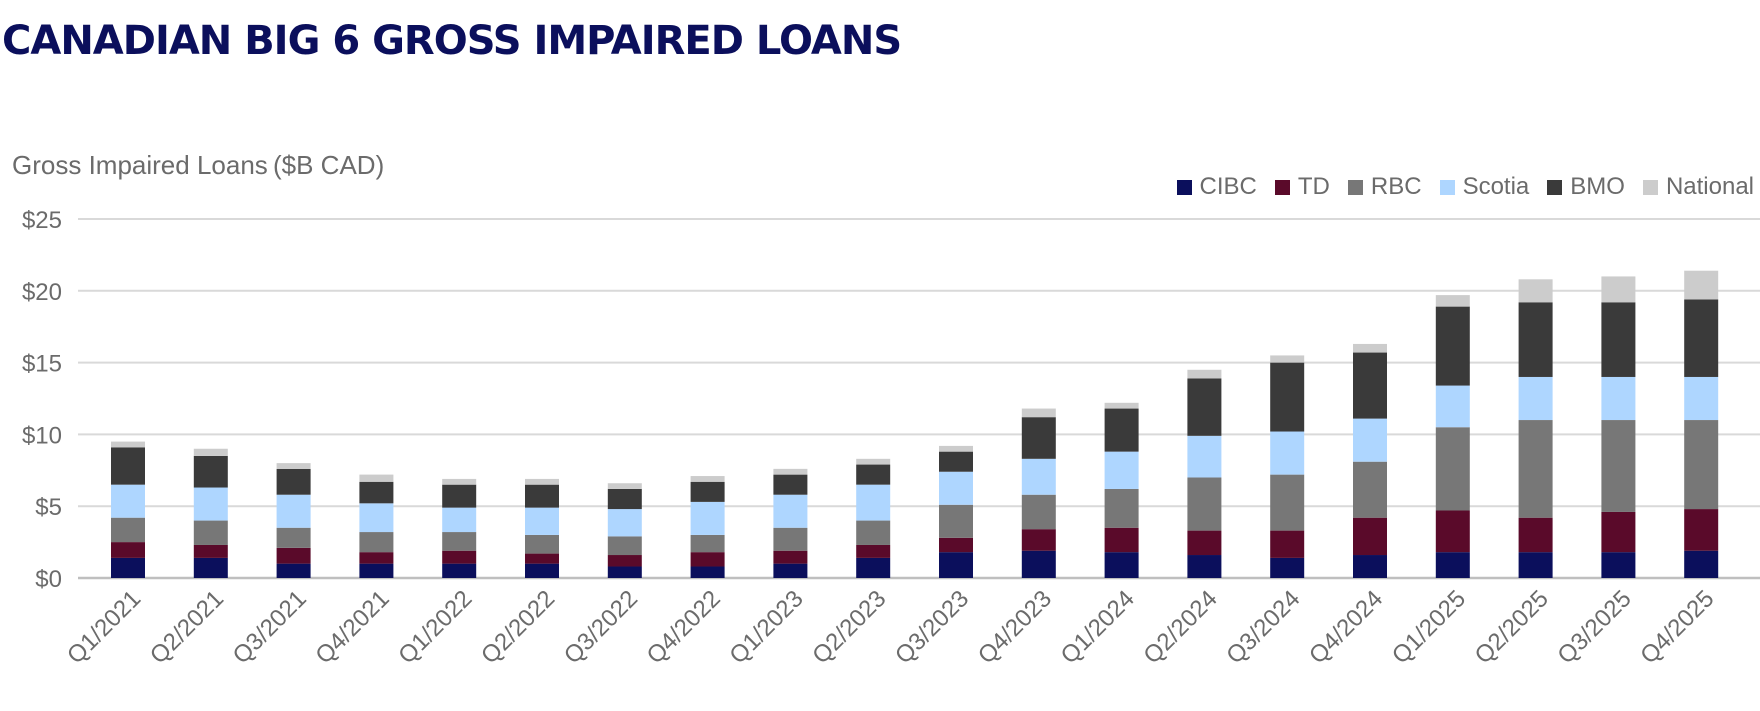 This screenshot has width=1760, height=711. What do you see at coordinates (48, 579) in the screenshot?
I see `y-tick-label: $0` at bounding box center [48, 579].